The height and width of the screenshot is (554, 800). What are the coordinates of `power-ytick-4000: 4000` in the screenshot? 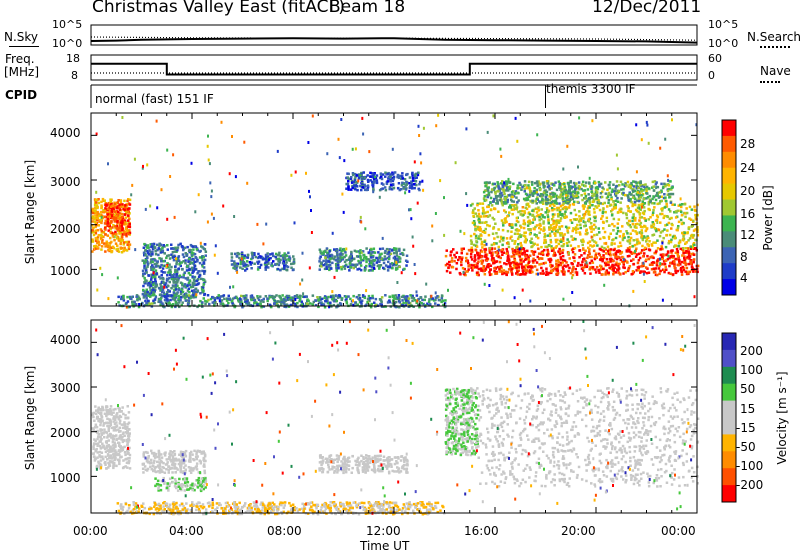 It's located at (65, 133).